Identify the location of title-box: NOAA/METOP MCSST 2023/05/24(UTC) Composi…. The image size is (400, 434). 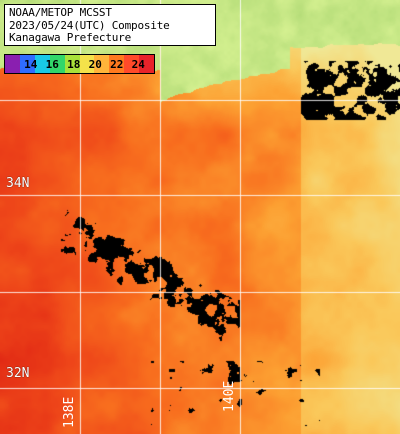
(110, 25).